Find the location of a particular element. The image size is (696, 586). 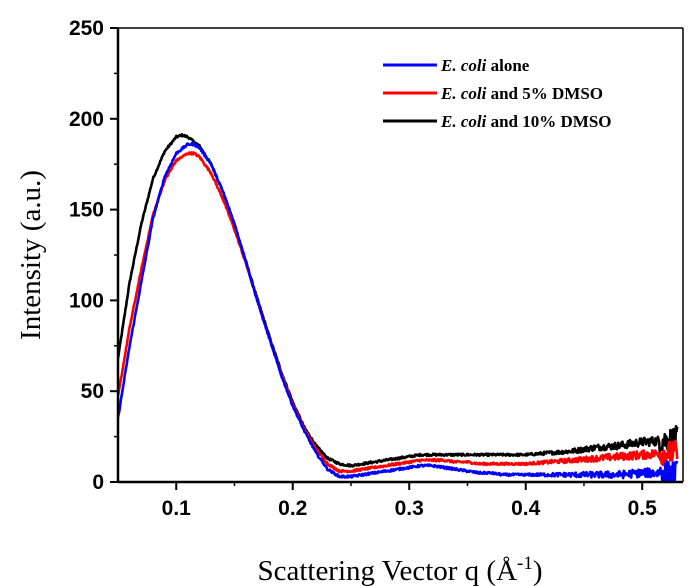

y-tick-label: 50 is located at coordinates (92, 391).